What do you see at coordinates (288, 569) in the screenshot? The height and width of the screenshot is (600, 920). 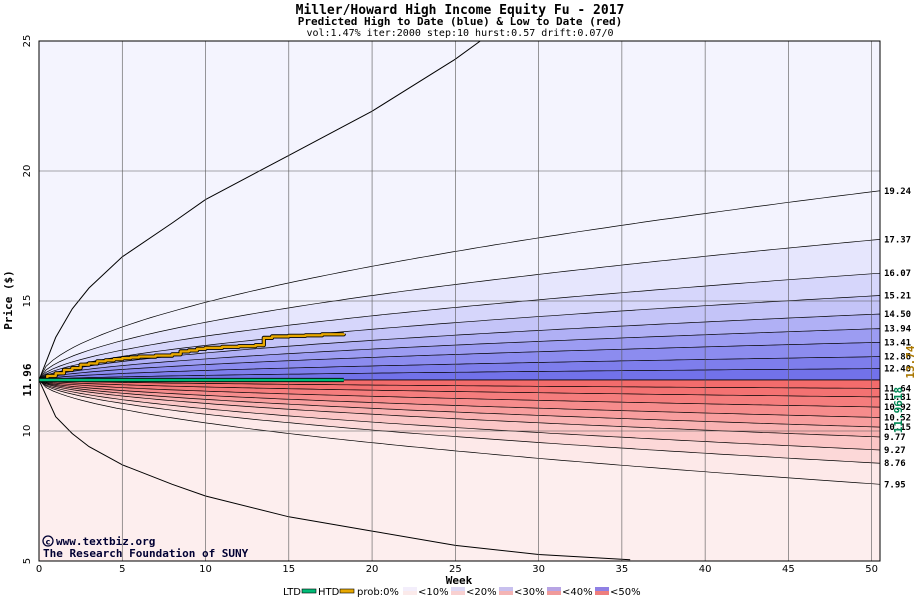 I see `x-tick-15: 15` at bounding box center [288, 569].